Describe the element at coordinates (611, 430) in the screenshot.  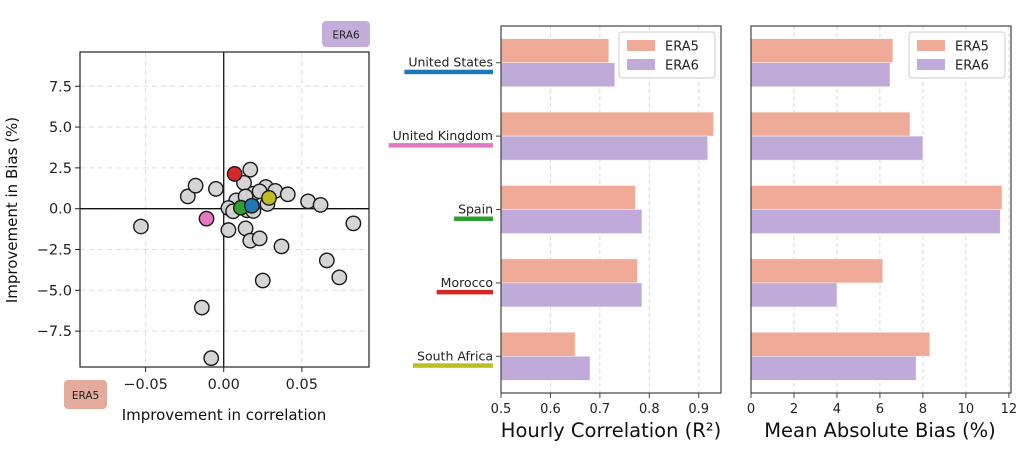
I see `correlation-x-axis-title: Hourly Correlation (R²)` at that location.